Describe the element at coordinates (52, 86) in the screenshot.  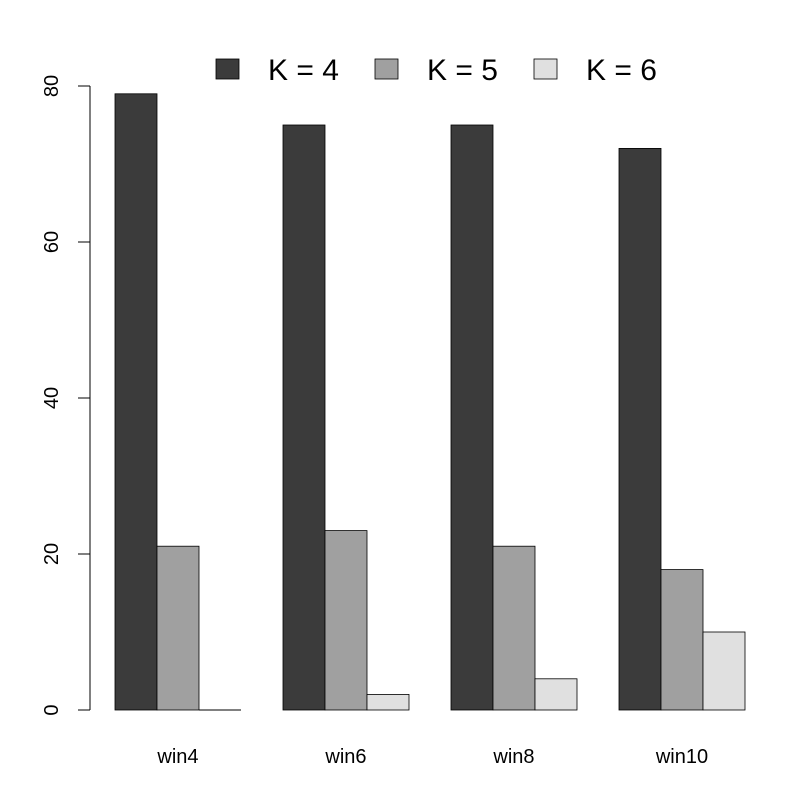
I see `y-tick-label: 80` at that location.